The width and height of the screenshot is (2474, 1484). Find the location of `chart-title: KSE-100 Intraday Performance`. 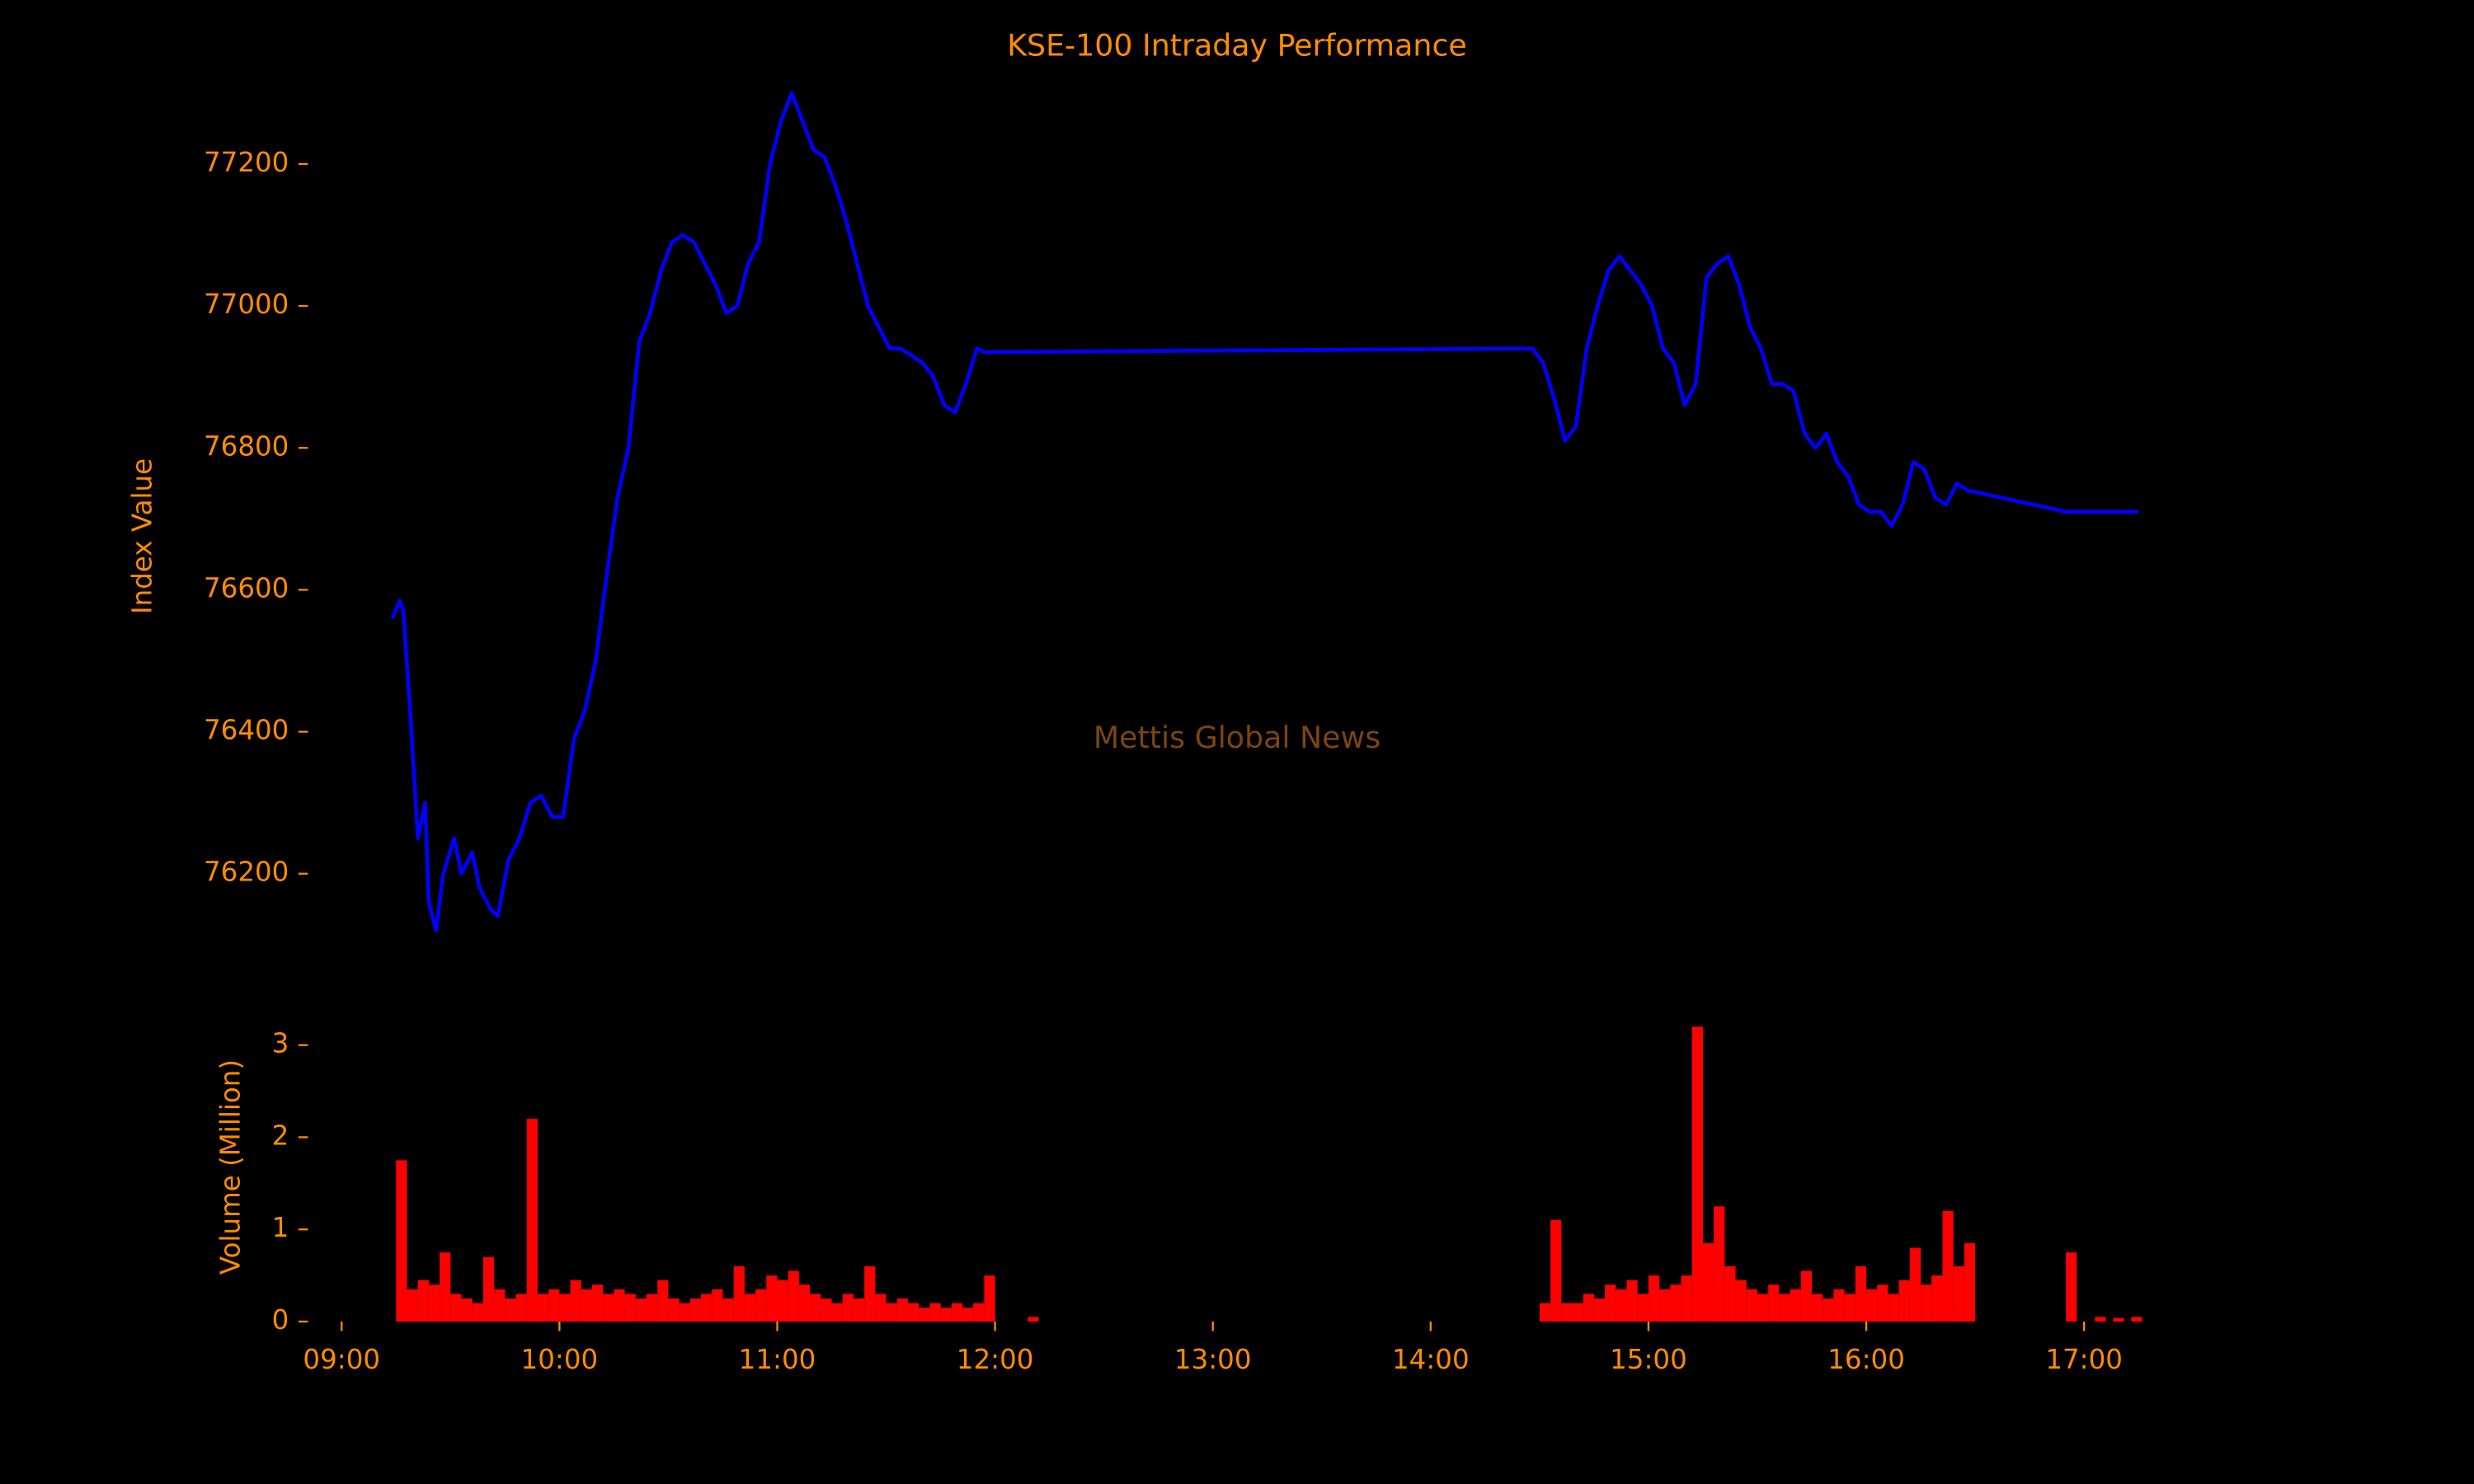

chart-title: KSE-100 Intraday Performance is located at coordinates (1237, 45).